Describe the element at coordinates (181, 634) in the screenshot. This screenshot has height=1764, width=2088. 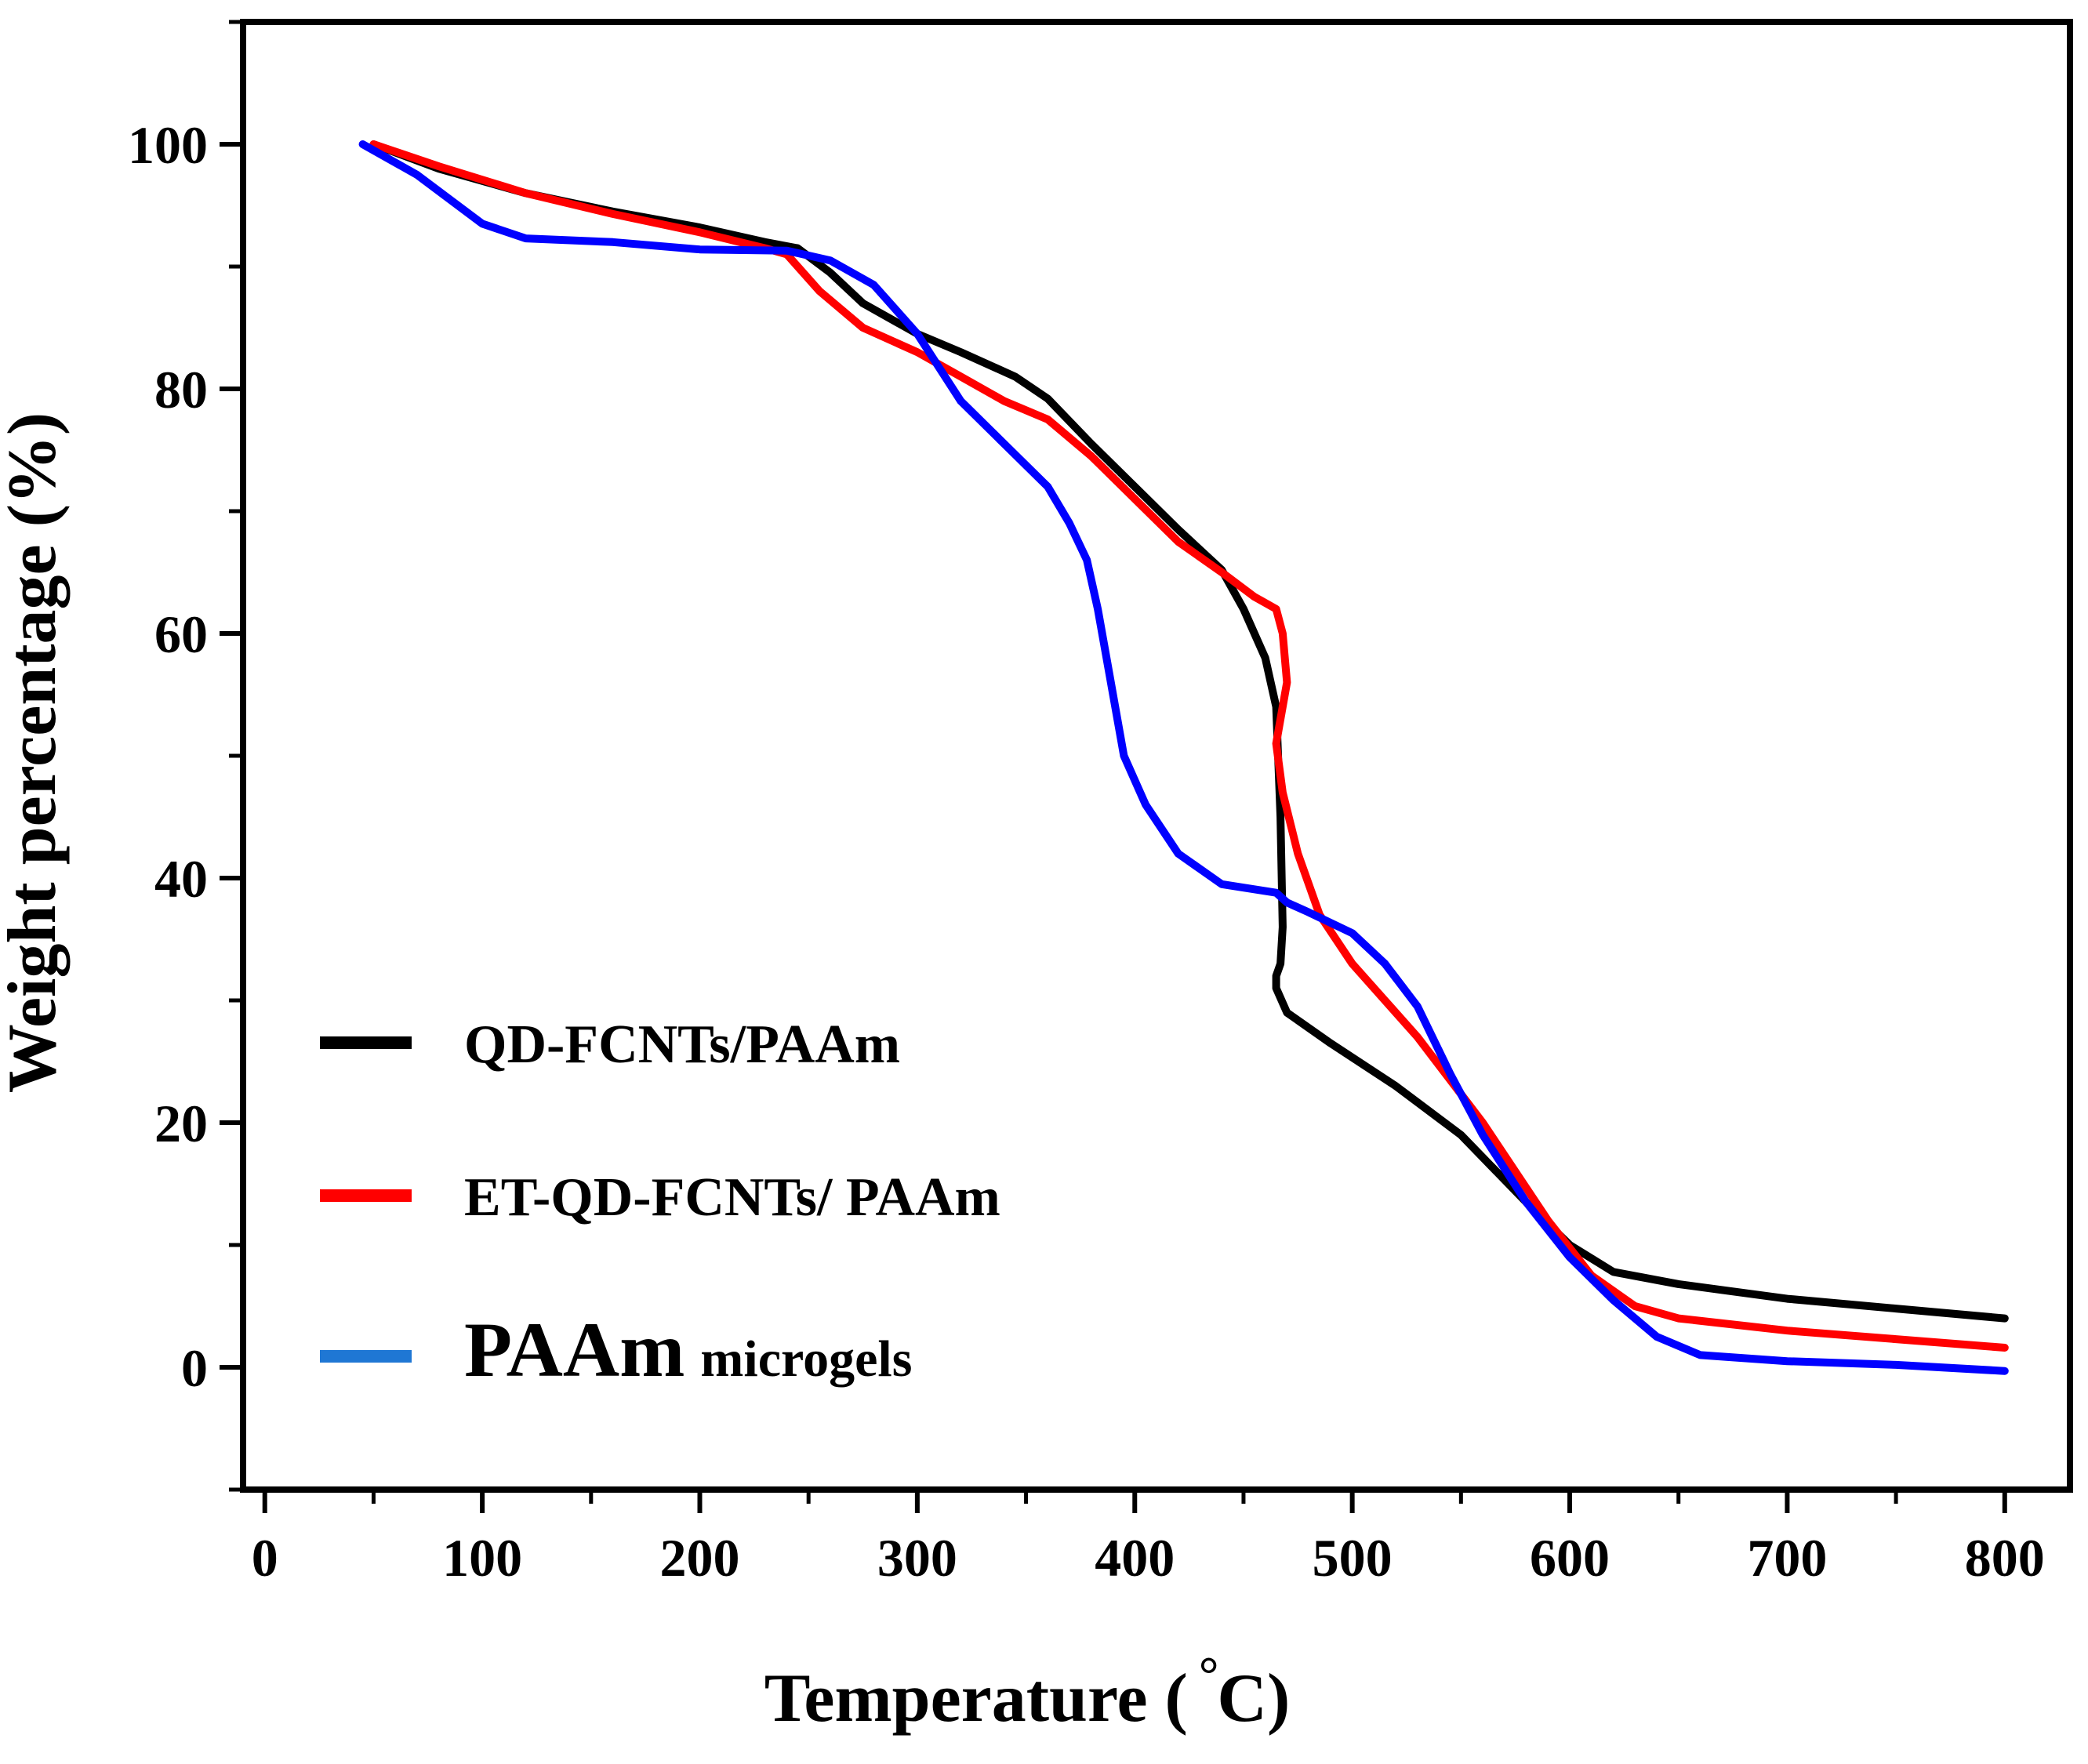
I see `y-tick-label: 60` at that location.